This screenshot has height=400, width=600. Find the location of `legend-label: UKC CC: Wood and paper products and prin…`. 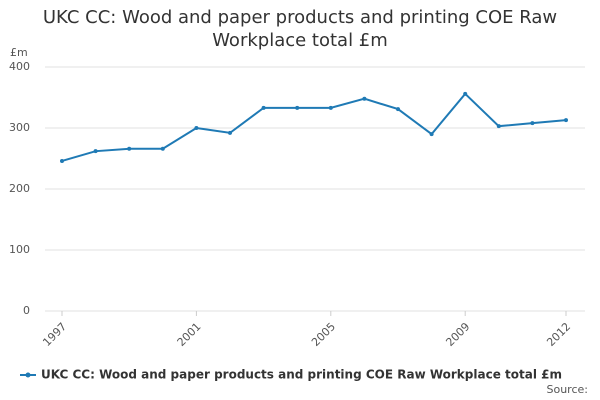

legend-label: UKC CC: Wood and paper products and prin… is located at coordinates (301, 375).